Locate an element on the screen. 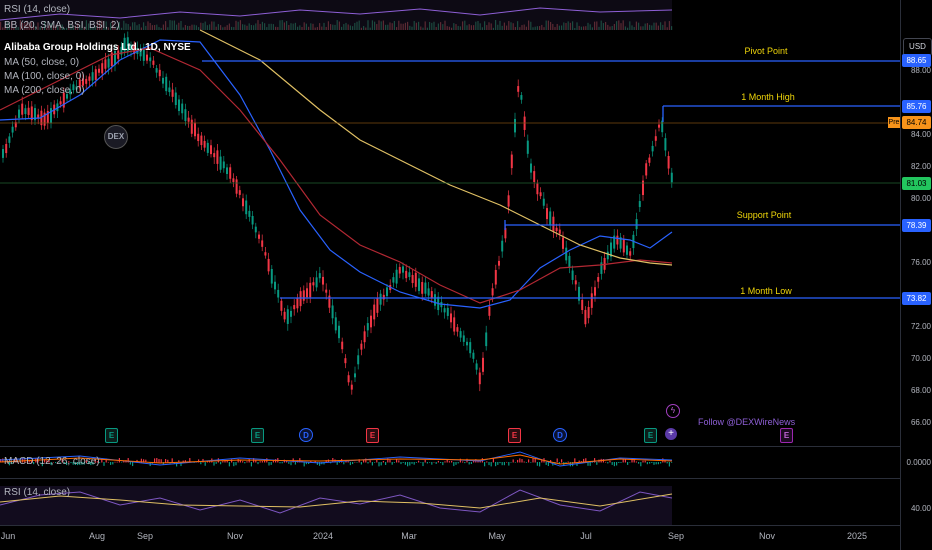 Image resolution: width=932 pixels, height=550 pixels. add-event-icon: + is located at coordinates (671, 434).